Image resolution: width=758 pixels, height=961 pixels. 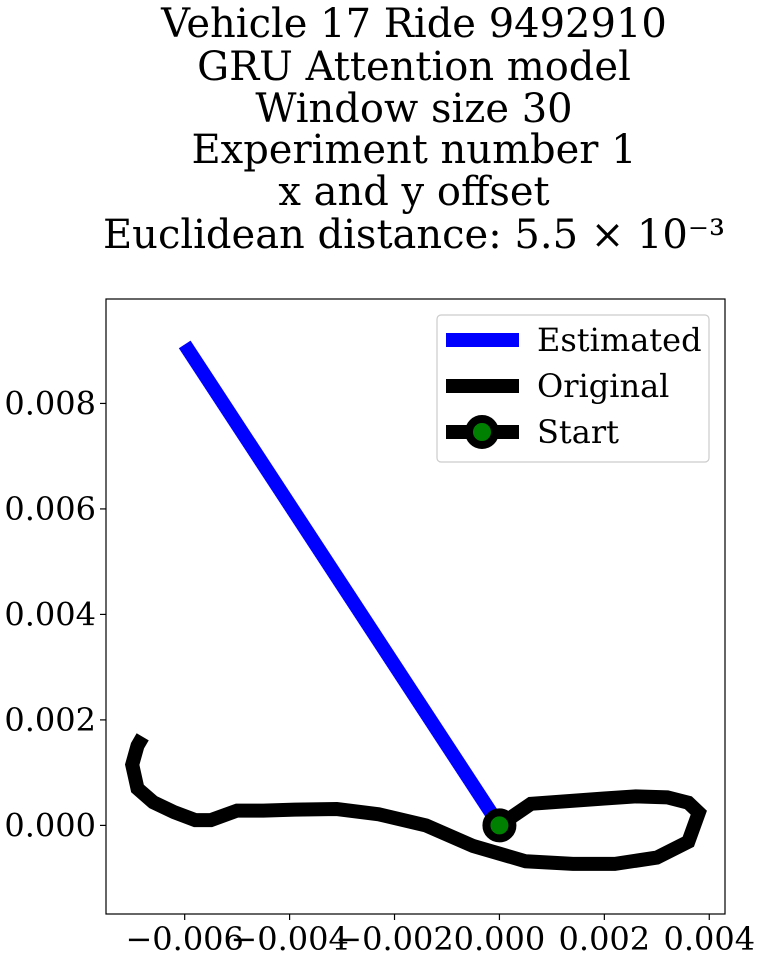 What do you see at coordinates (415, 802) in the screenshot?
I see `series-line-original` at bounding box center [415, 802].